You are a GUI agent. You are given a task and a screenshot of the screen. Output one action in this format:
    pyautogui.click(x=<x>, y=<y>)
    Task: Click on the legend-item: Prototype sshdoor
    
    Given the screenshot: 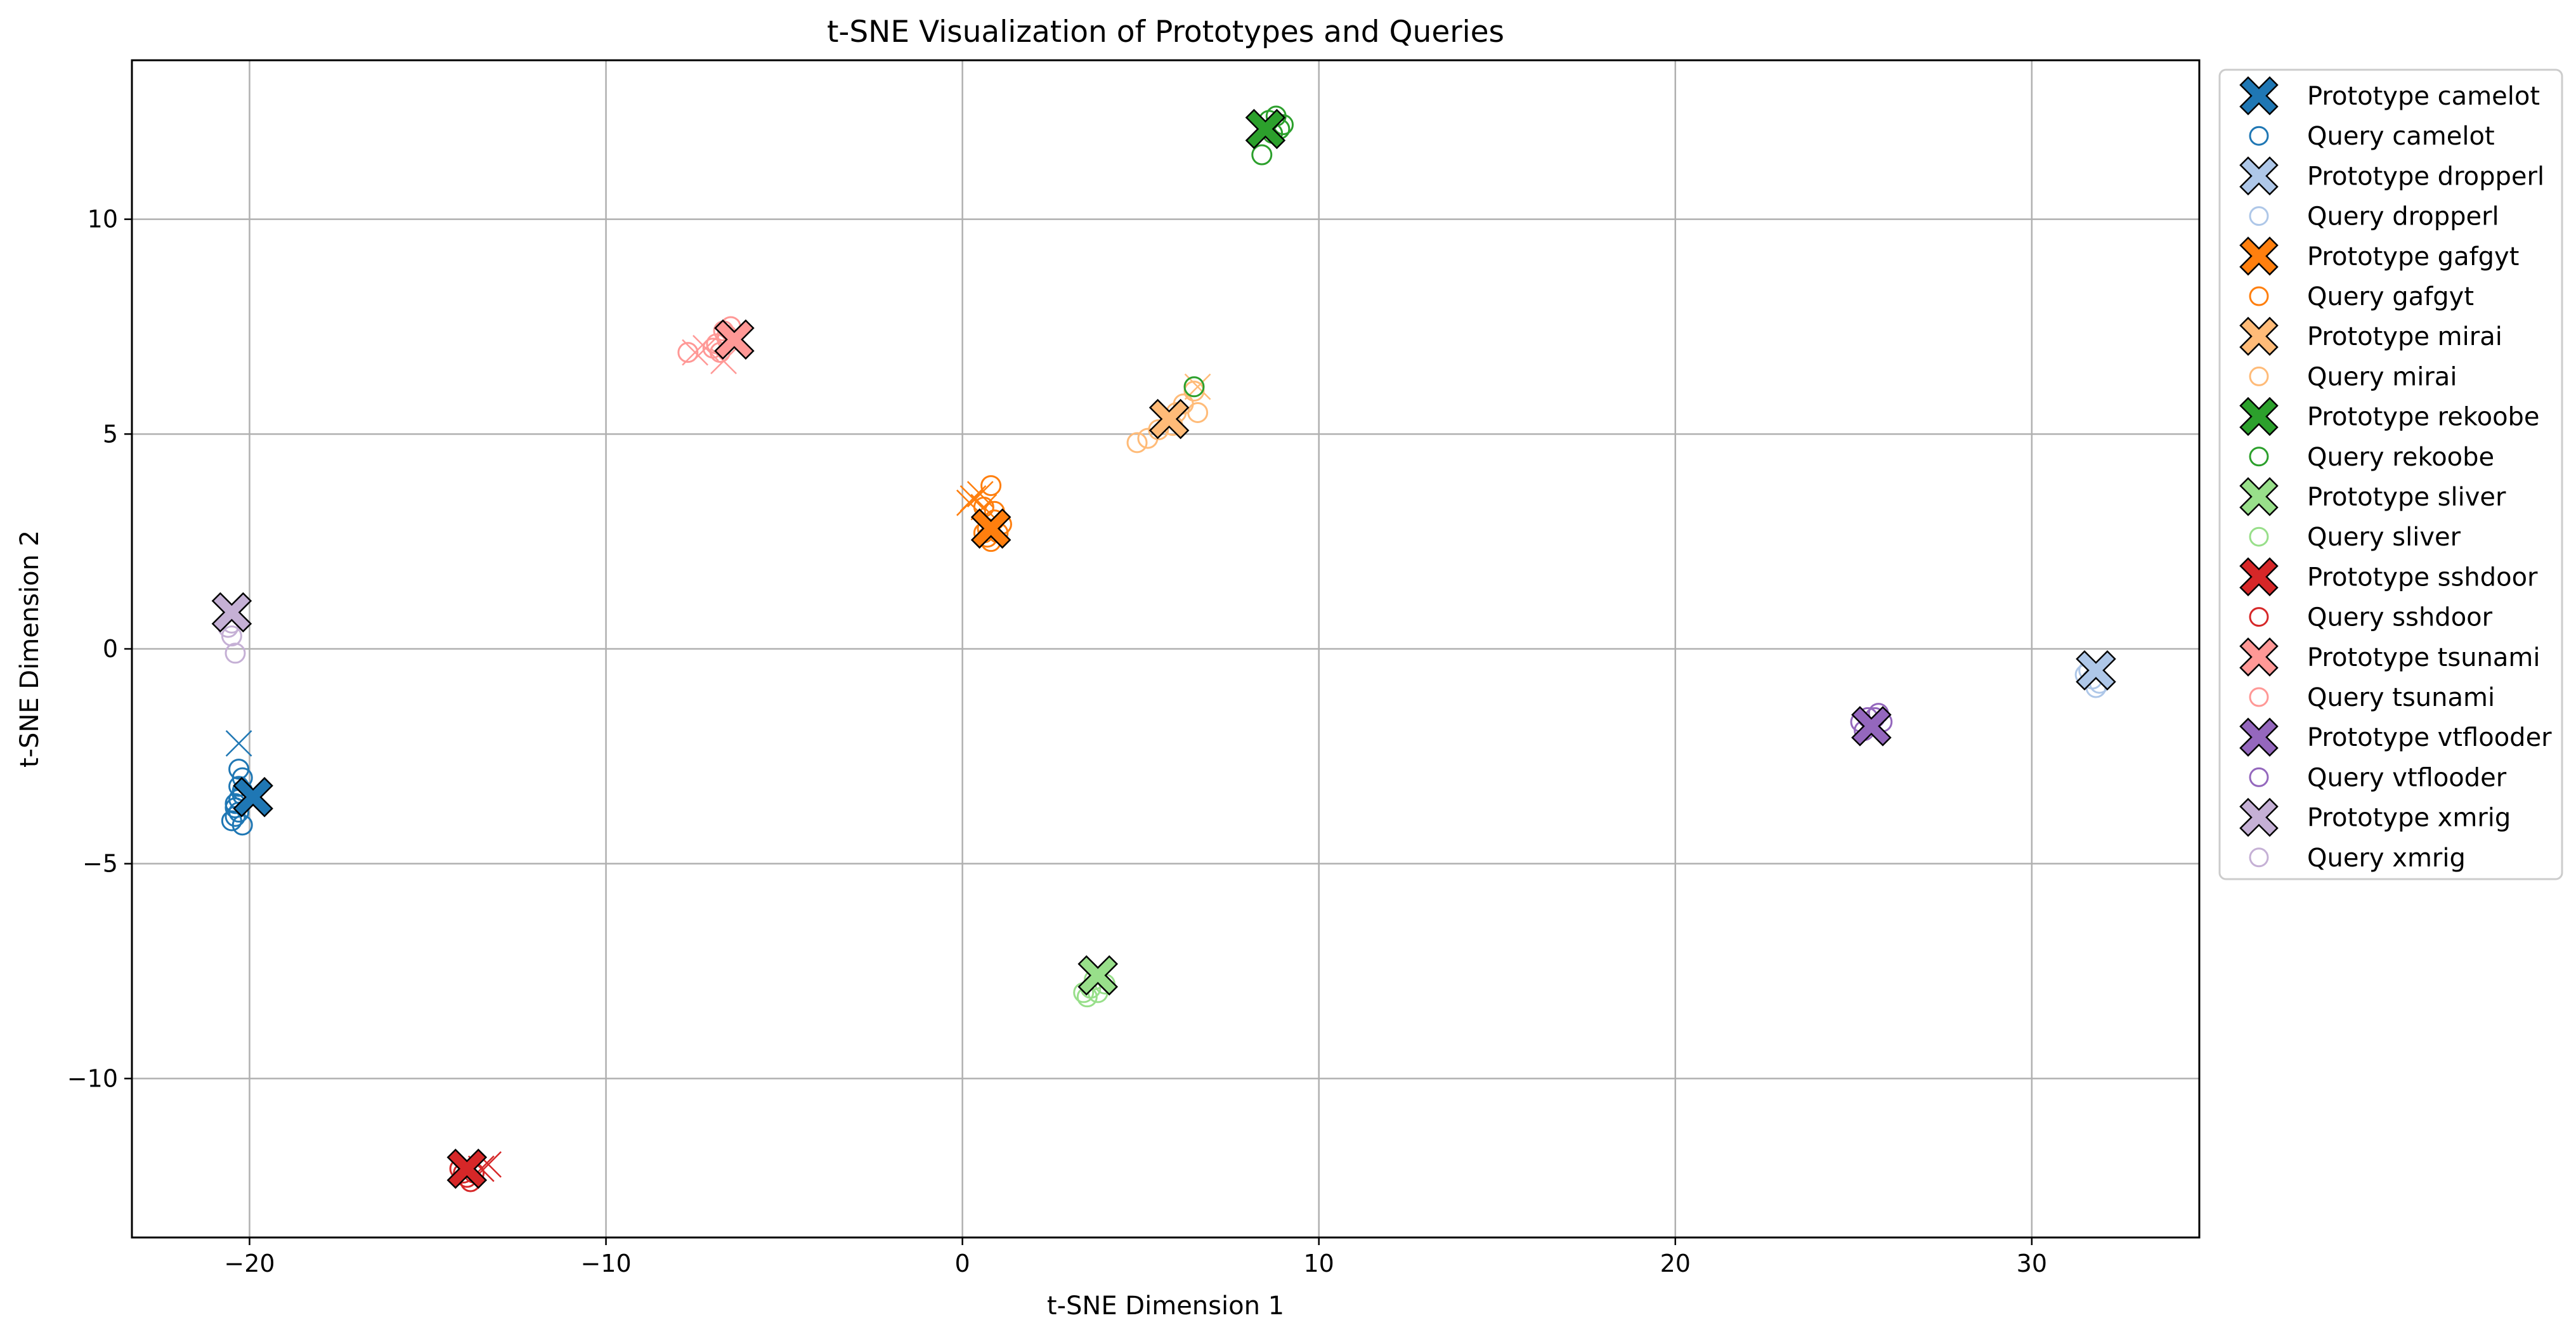 What is the action you would take?
    pyautogui.click(x=2388, y=577)
    